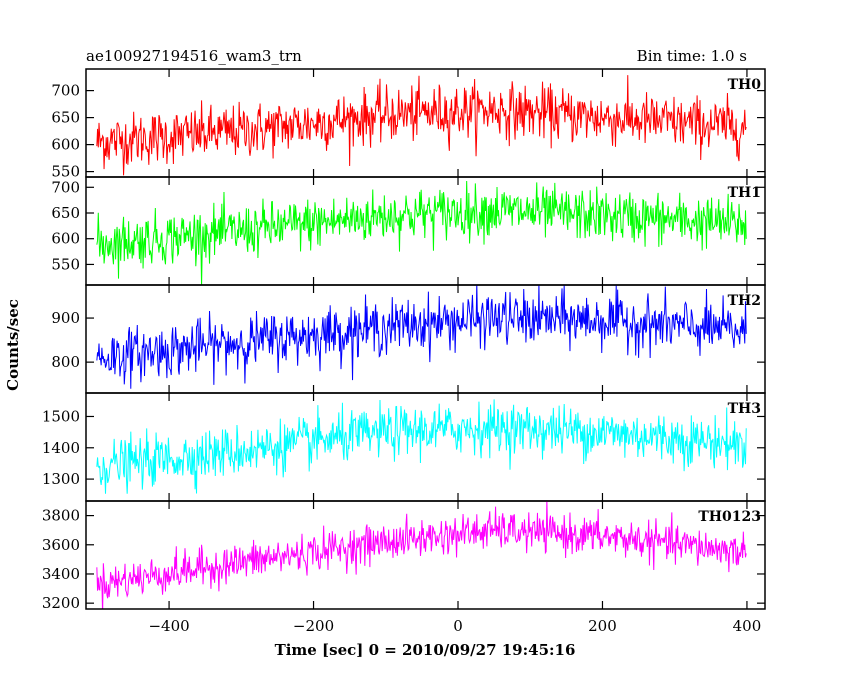  Describe the element at coordinates (747, 626) in the screenshot. I see `x-tick-label: 400` at that location.